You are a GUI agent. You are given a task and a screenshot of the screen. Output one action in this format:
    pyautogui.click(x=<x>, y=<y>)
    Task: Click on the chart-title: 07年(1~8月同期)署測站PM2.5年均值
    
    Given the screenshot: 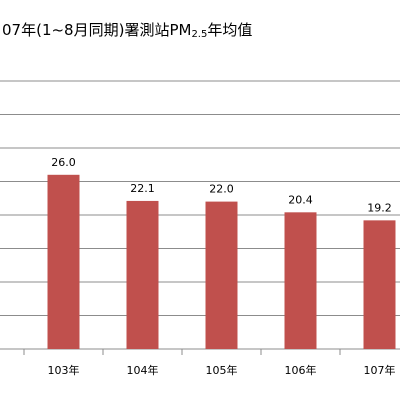 What is the action you would take?
    pyautogui.click(x=127, y=31)
    